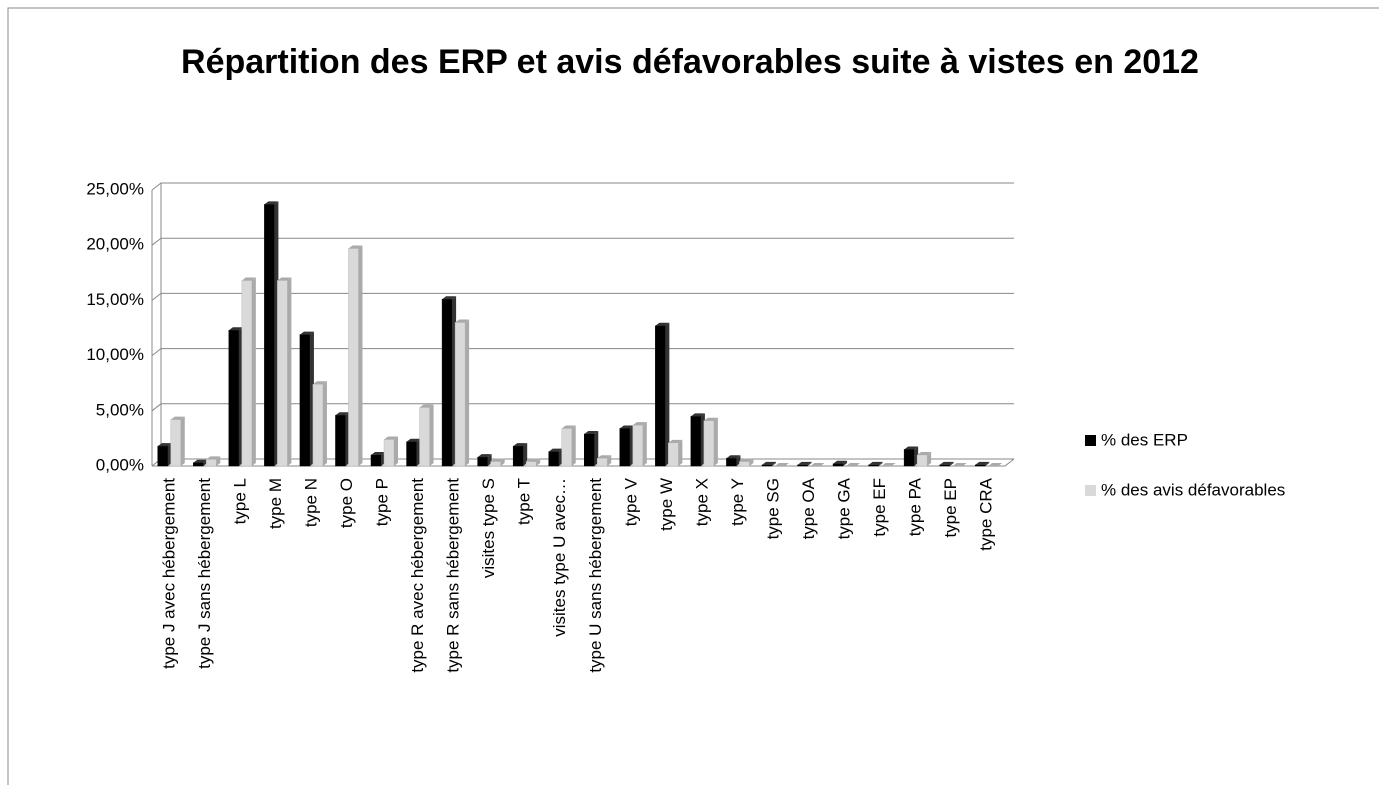 The width and height of the screenshot is (1379, 785). I want to click on legend-label: % des ERP, so click(1144, 439).